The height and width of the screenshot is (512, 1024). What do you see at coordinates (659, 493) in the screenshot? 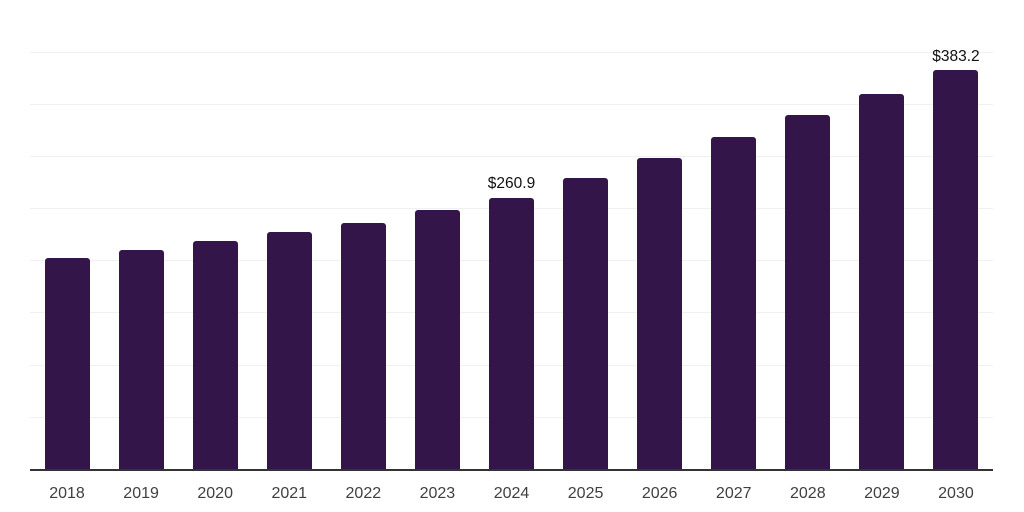
I see `x-tick-label-2026: 2026` at bounding box center [659, 493].